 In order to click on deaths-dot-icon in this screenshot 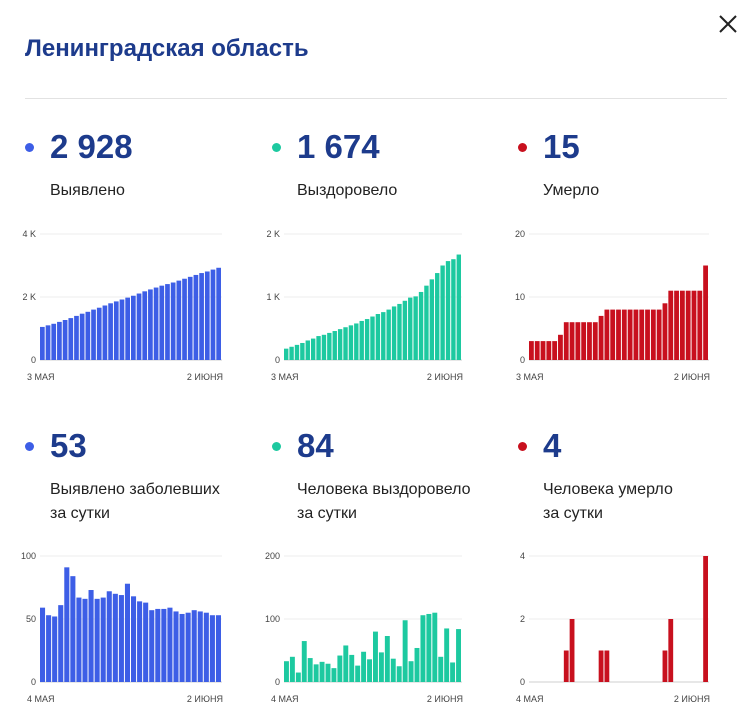, I will do `click(522, 147)`.